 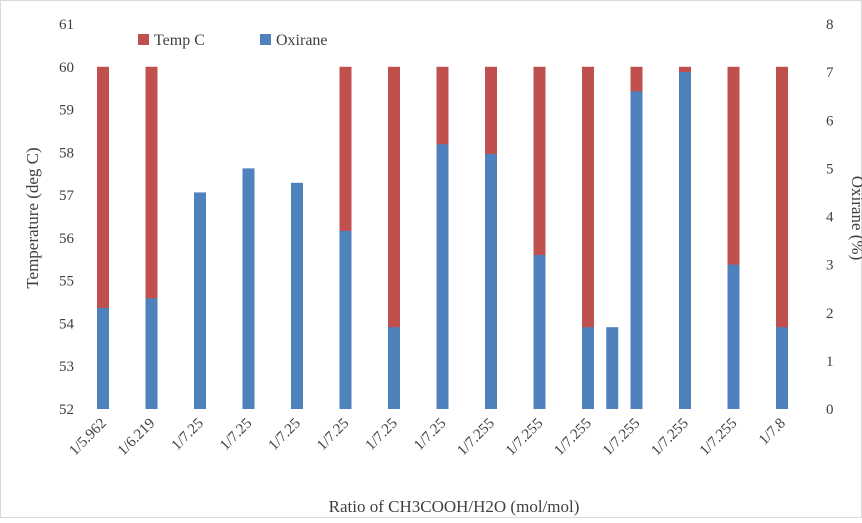 I want to click on y2-tick-label-6: 6, so click(x=830, y=121).